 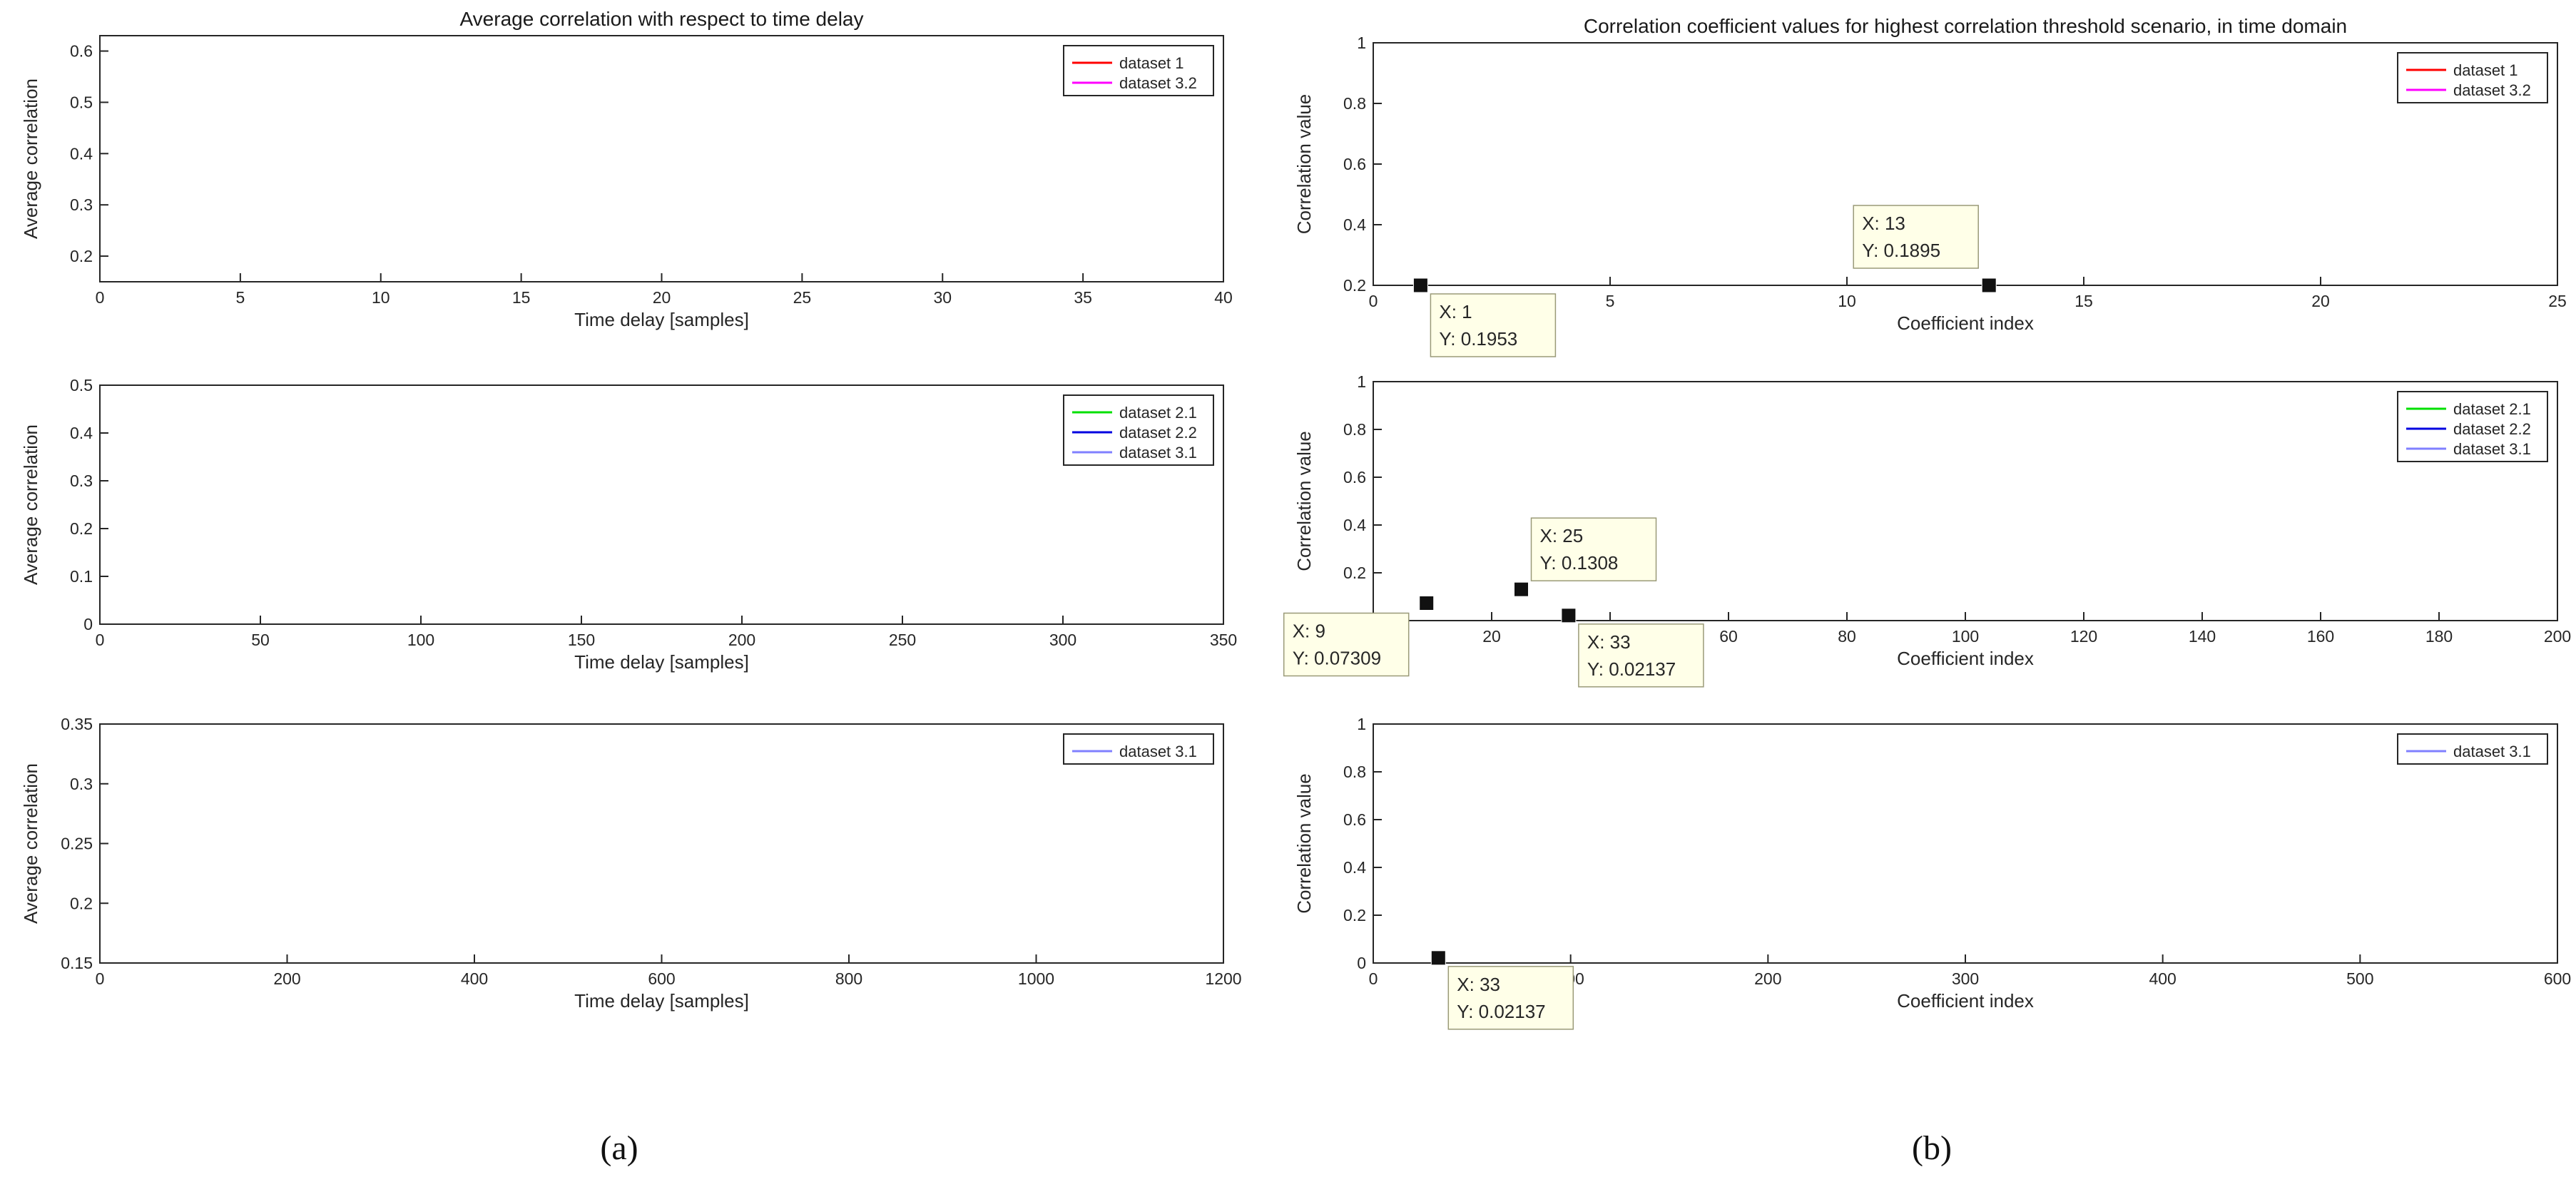 What do you see at coordinates (1631, 669) in the screenshot?
I see `datatip-y: Y: 0.02137` at bounding box center [1631, 669].